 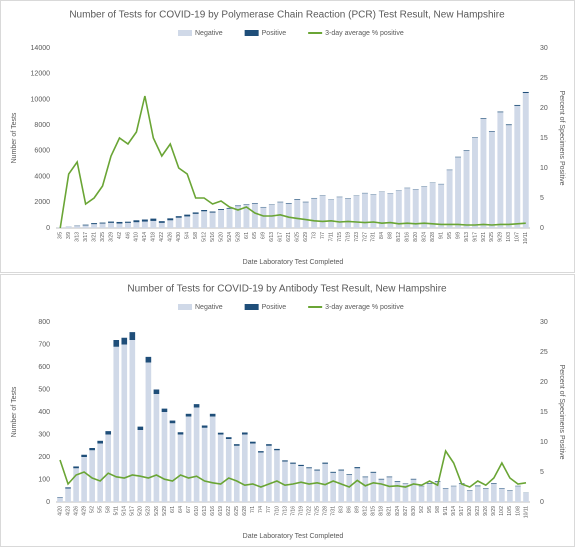 What do you see at coordinates (306, 237) in the screenshot?
I see `x-tick-label: 6/29` at bounding box center [306, 237].